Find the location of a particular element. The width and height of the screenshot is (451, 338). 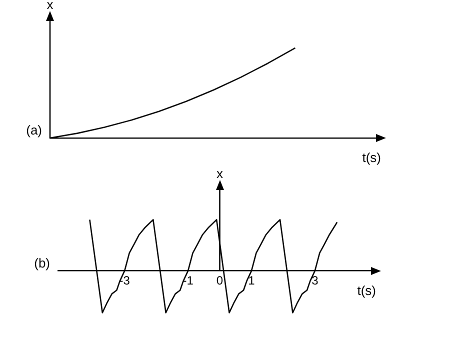

x-tick-label: -1 is located at coordinates (188, 280).